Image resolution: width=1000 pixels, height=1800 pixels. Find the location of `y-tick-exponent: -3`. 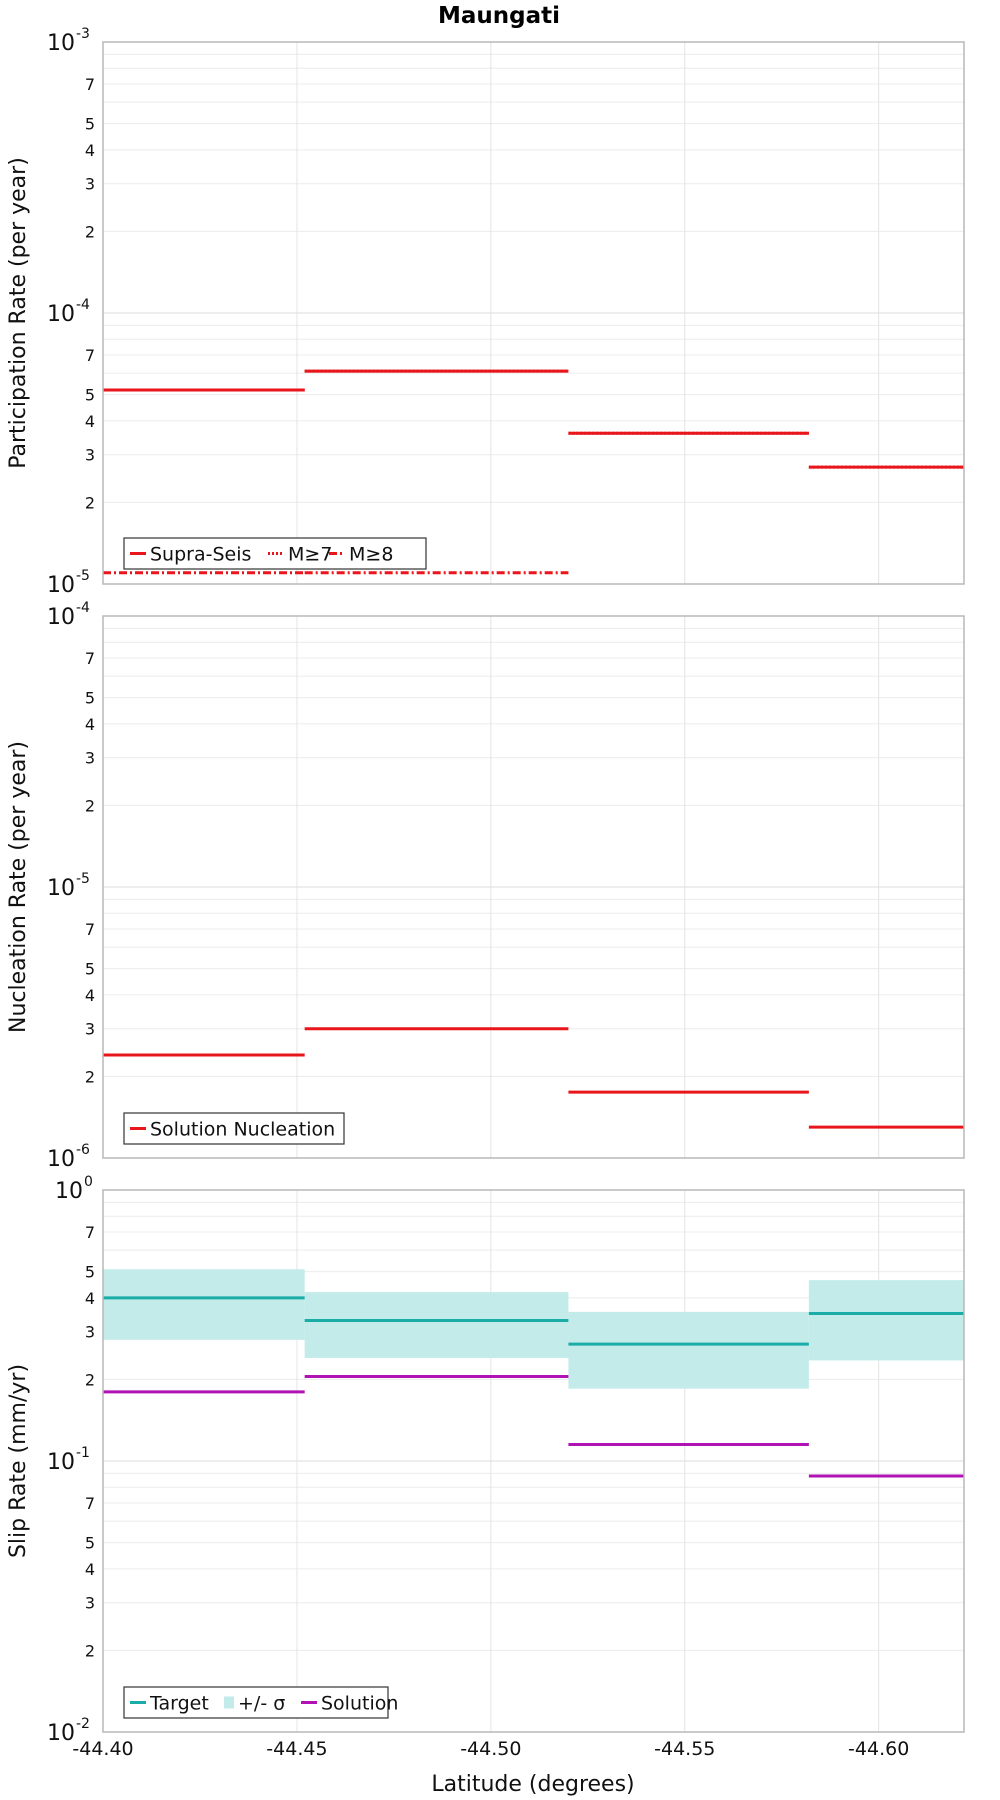

y-tick-exponent: -3 is located at coordinates (83, 34).